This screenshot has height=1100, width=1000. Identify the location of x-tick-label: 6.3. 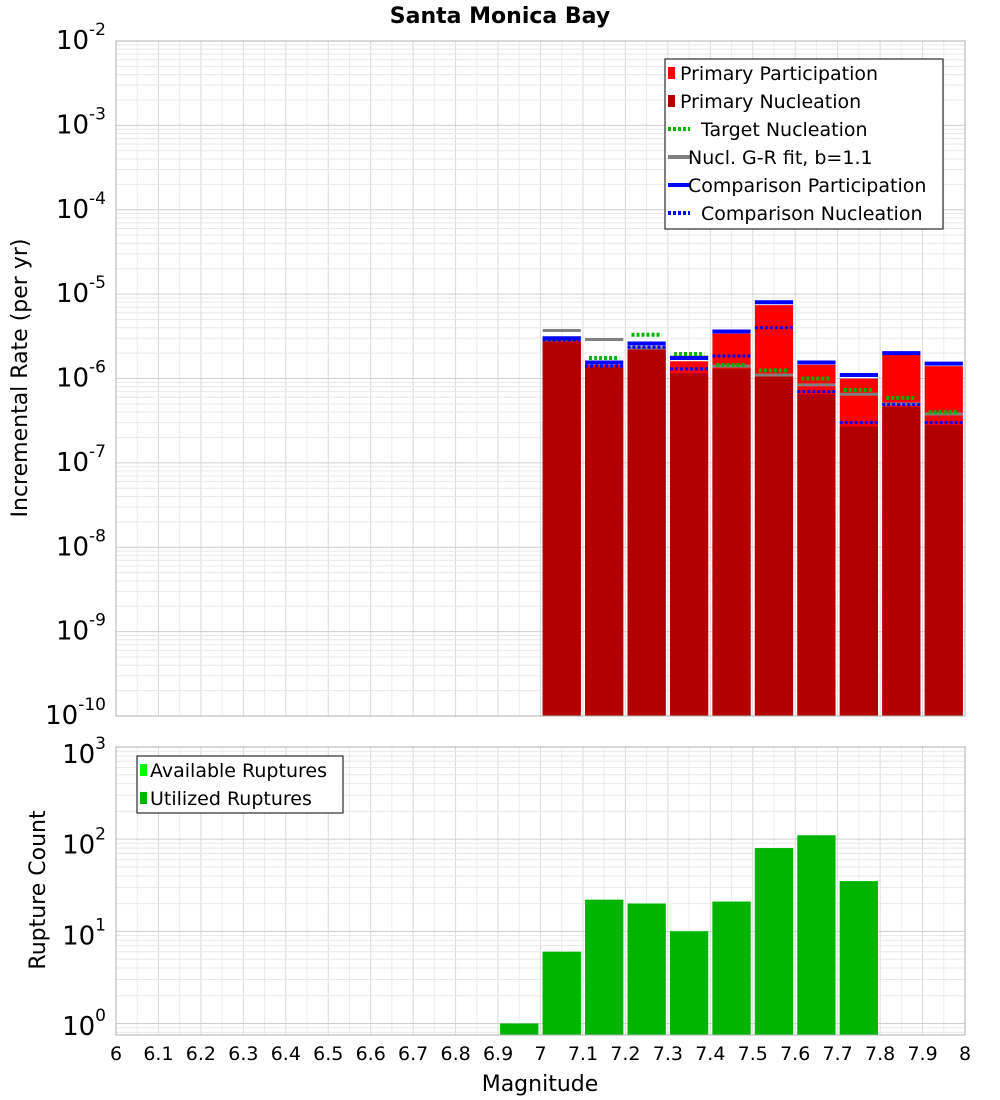
(243, 1054).